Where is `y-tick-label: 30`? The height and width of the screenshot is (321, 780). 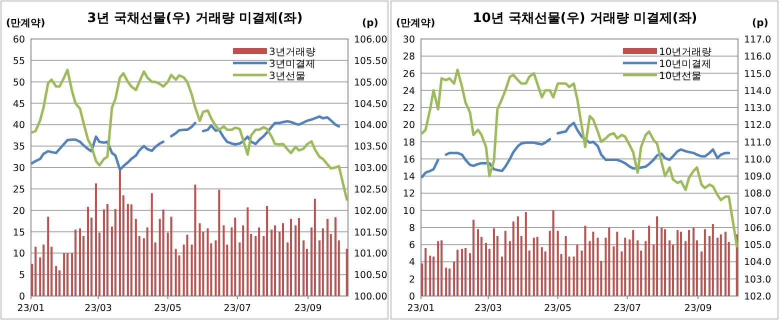
y-tick-label: 30 is located at coordinates (408, 40).